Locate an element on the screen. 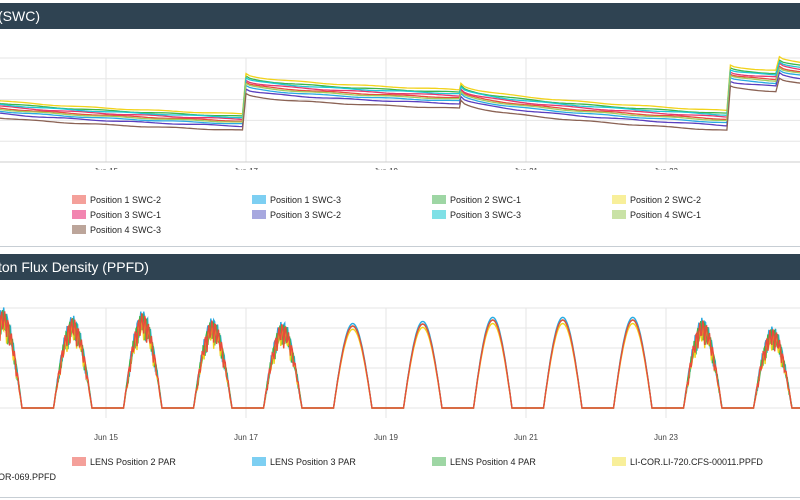 This screenshot has height=500, width=800. ppfd-panel-title: ton Flux Density (PPFD) is located at coordinates (74, 267).